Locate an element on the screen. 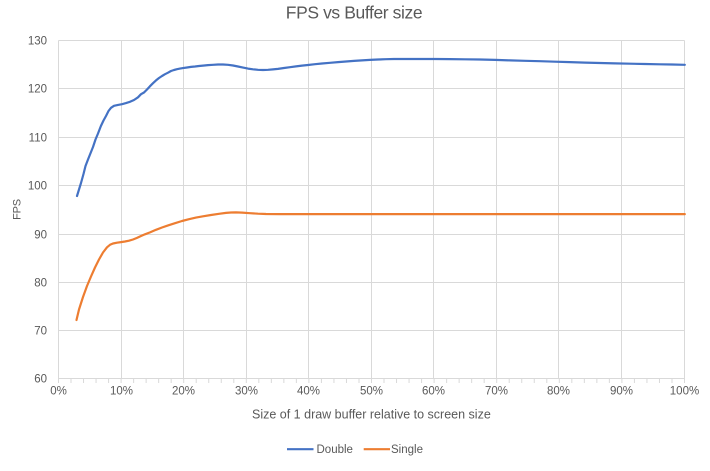 The image size is (710, 471). svg-text: 90 is located at coordinates (40, 236).